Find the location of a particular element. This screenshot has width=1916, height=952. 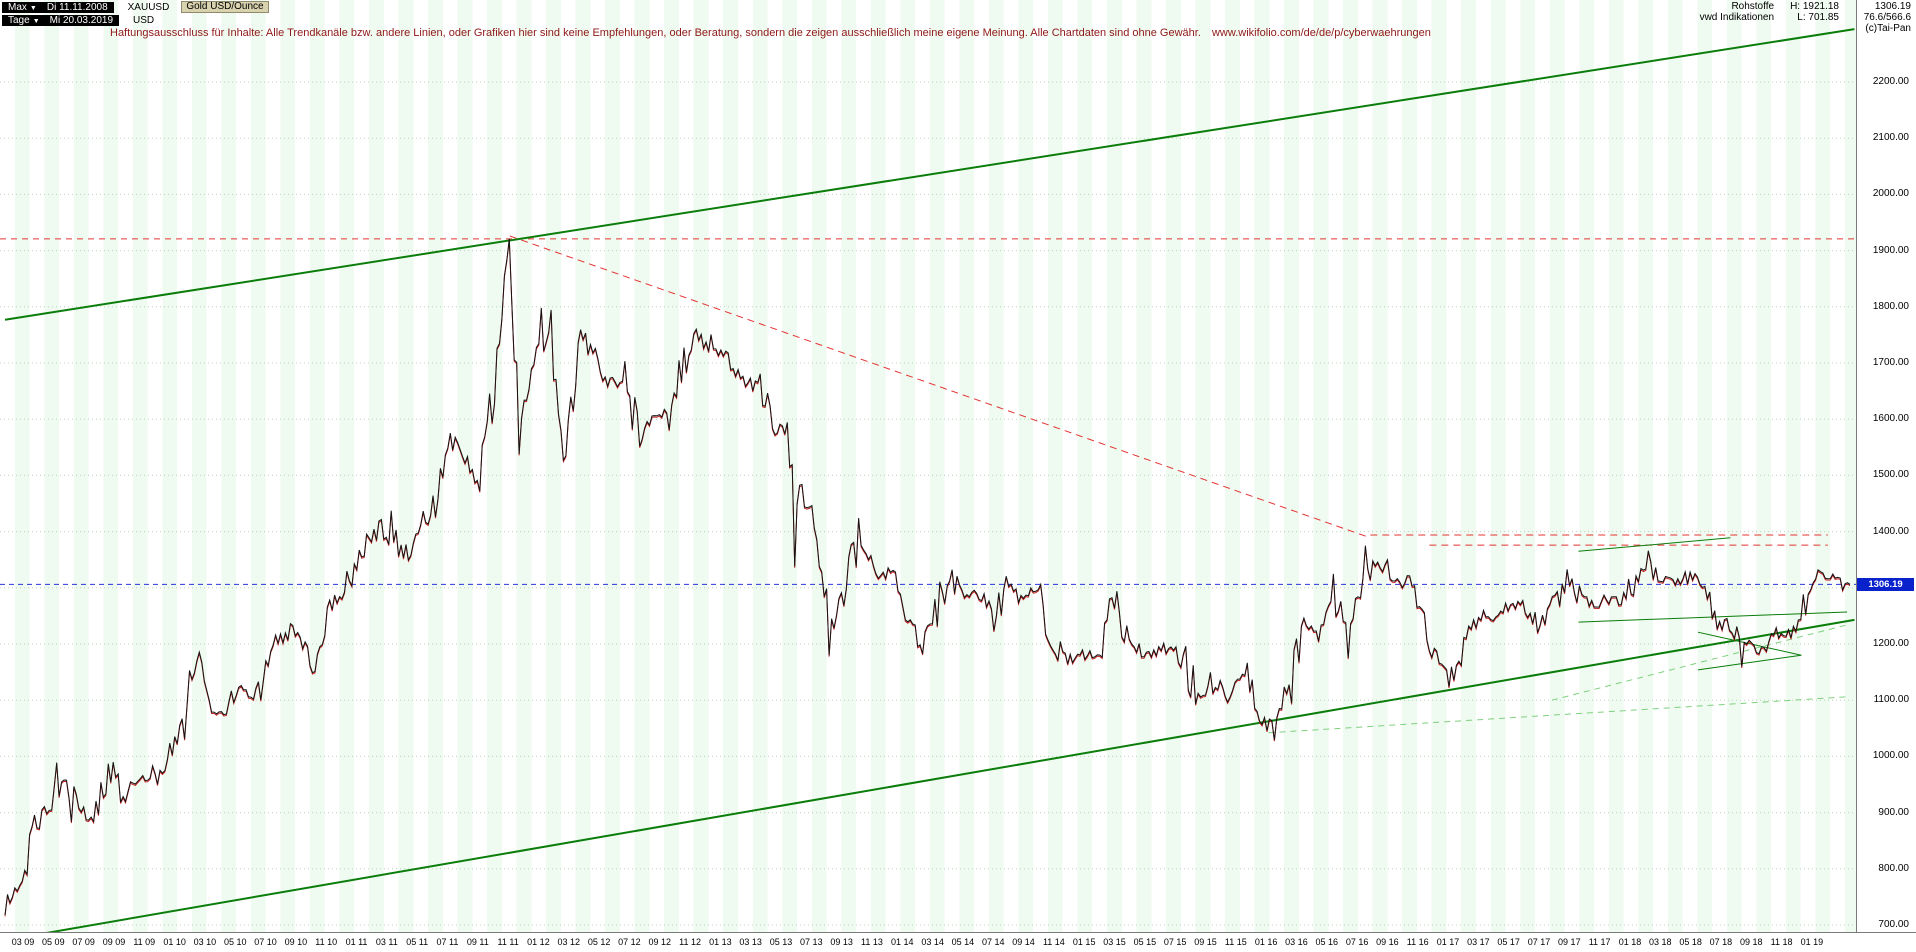

x-axis-label: 05 09 is located at coordinates (53, 942).